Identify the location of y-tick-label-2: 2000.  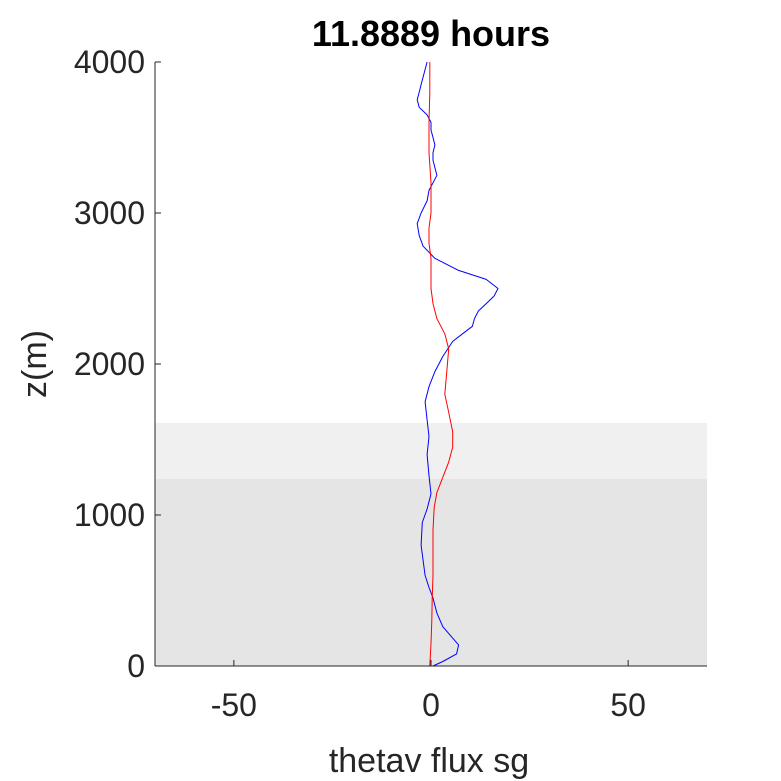
(109, 364).